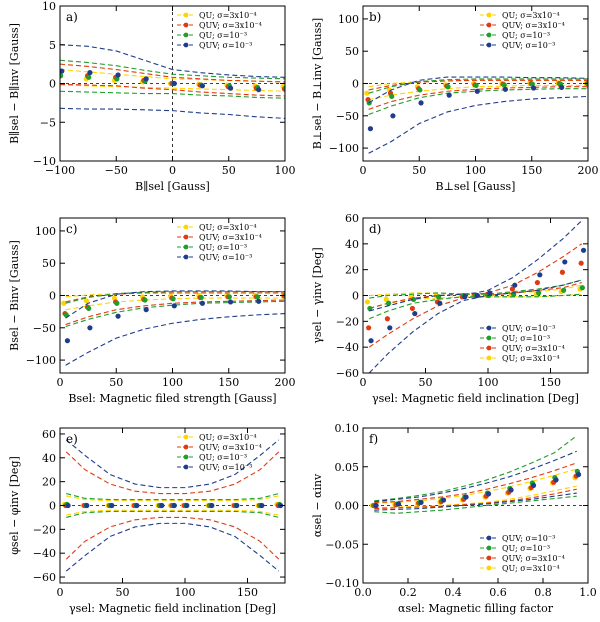 This screenshot has width=600, height=622. I want to click on y-tick-label: 50, so click(352, 51).